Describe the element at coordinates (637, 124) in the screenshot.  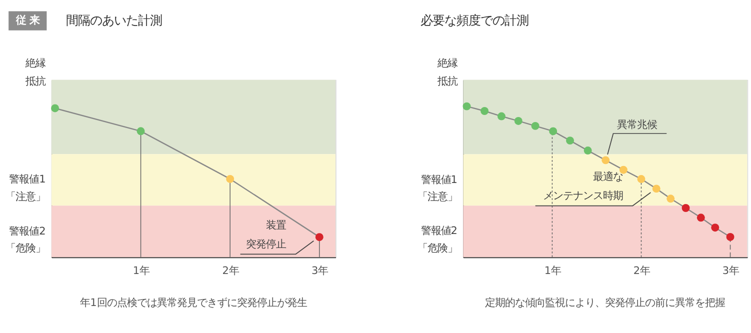
I see `annotation: 異常兆候` at that location.